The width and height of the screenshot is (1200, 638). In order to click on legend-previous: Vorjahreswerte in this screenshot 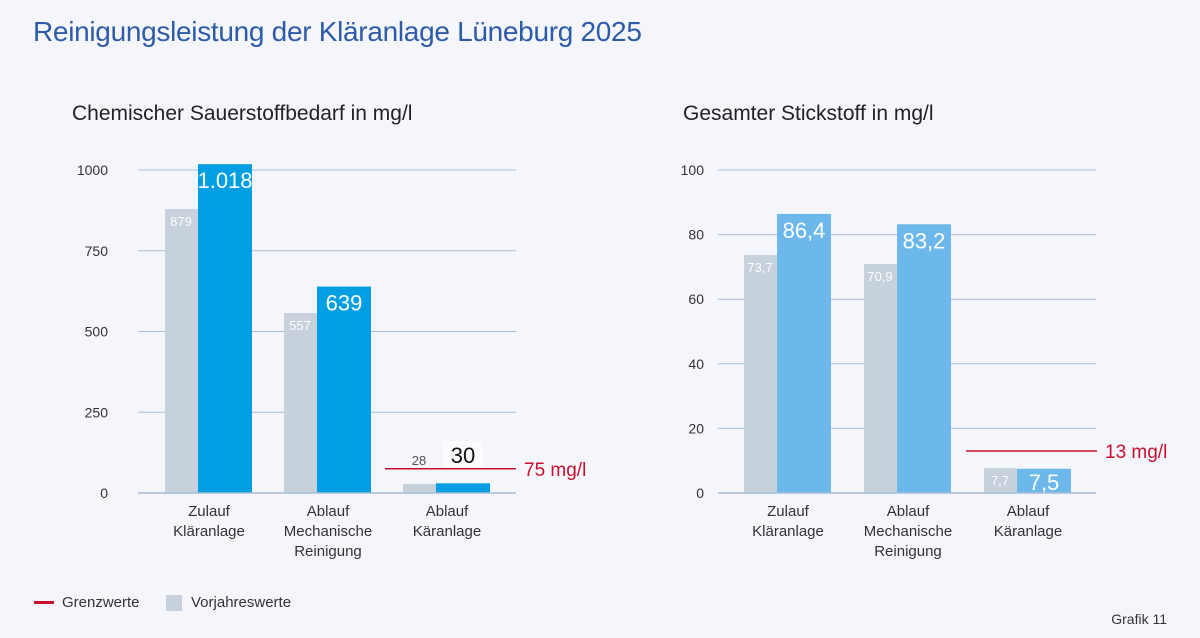, I will do `click(228, 602)`.